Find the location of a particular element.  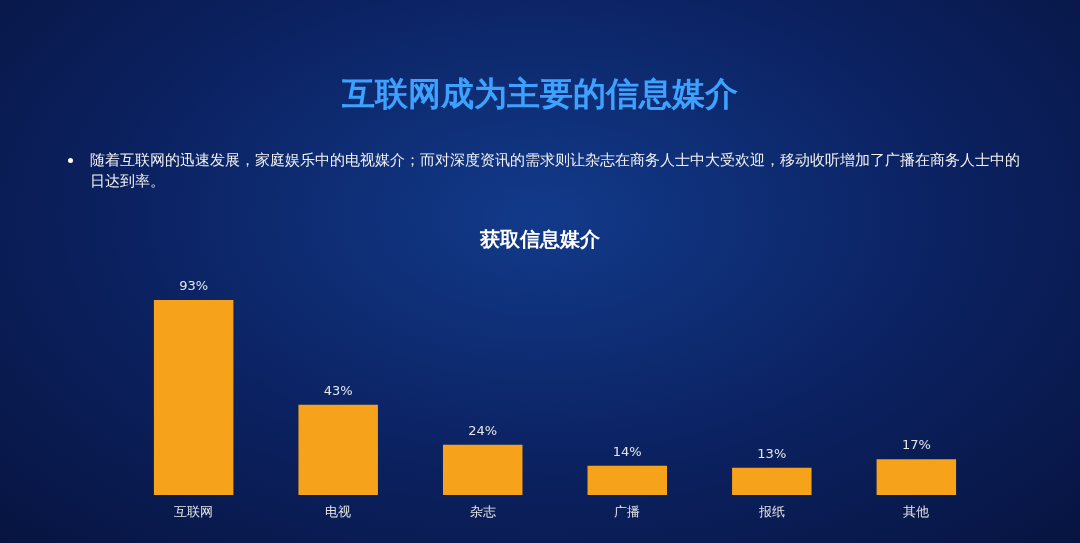

x-tick-label: 互联网 is located at coordinates (194, 511).